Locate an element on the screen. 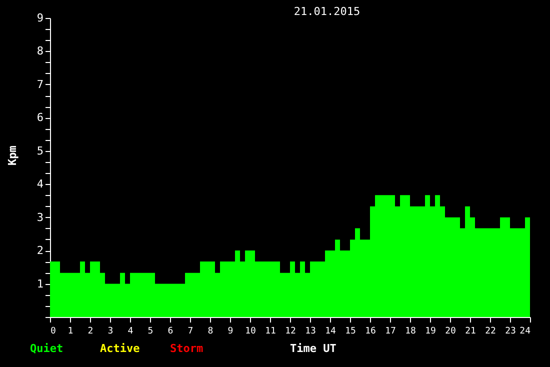 Image resolution: width=550 pixels, height=367 pixels. y-tick-label: 4 is located at coordinates (40, 184).